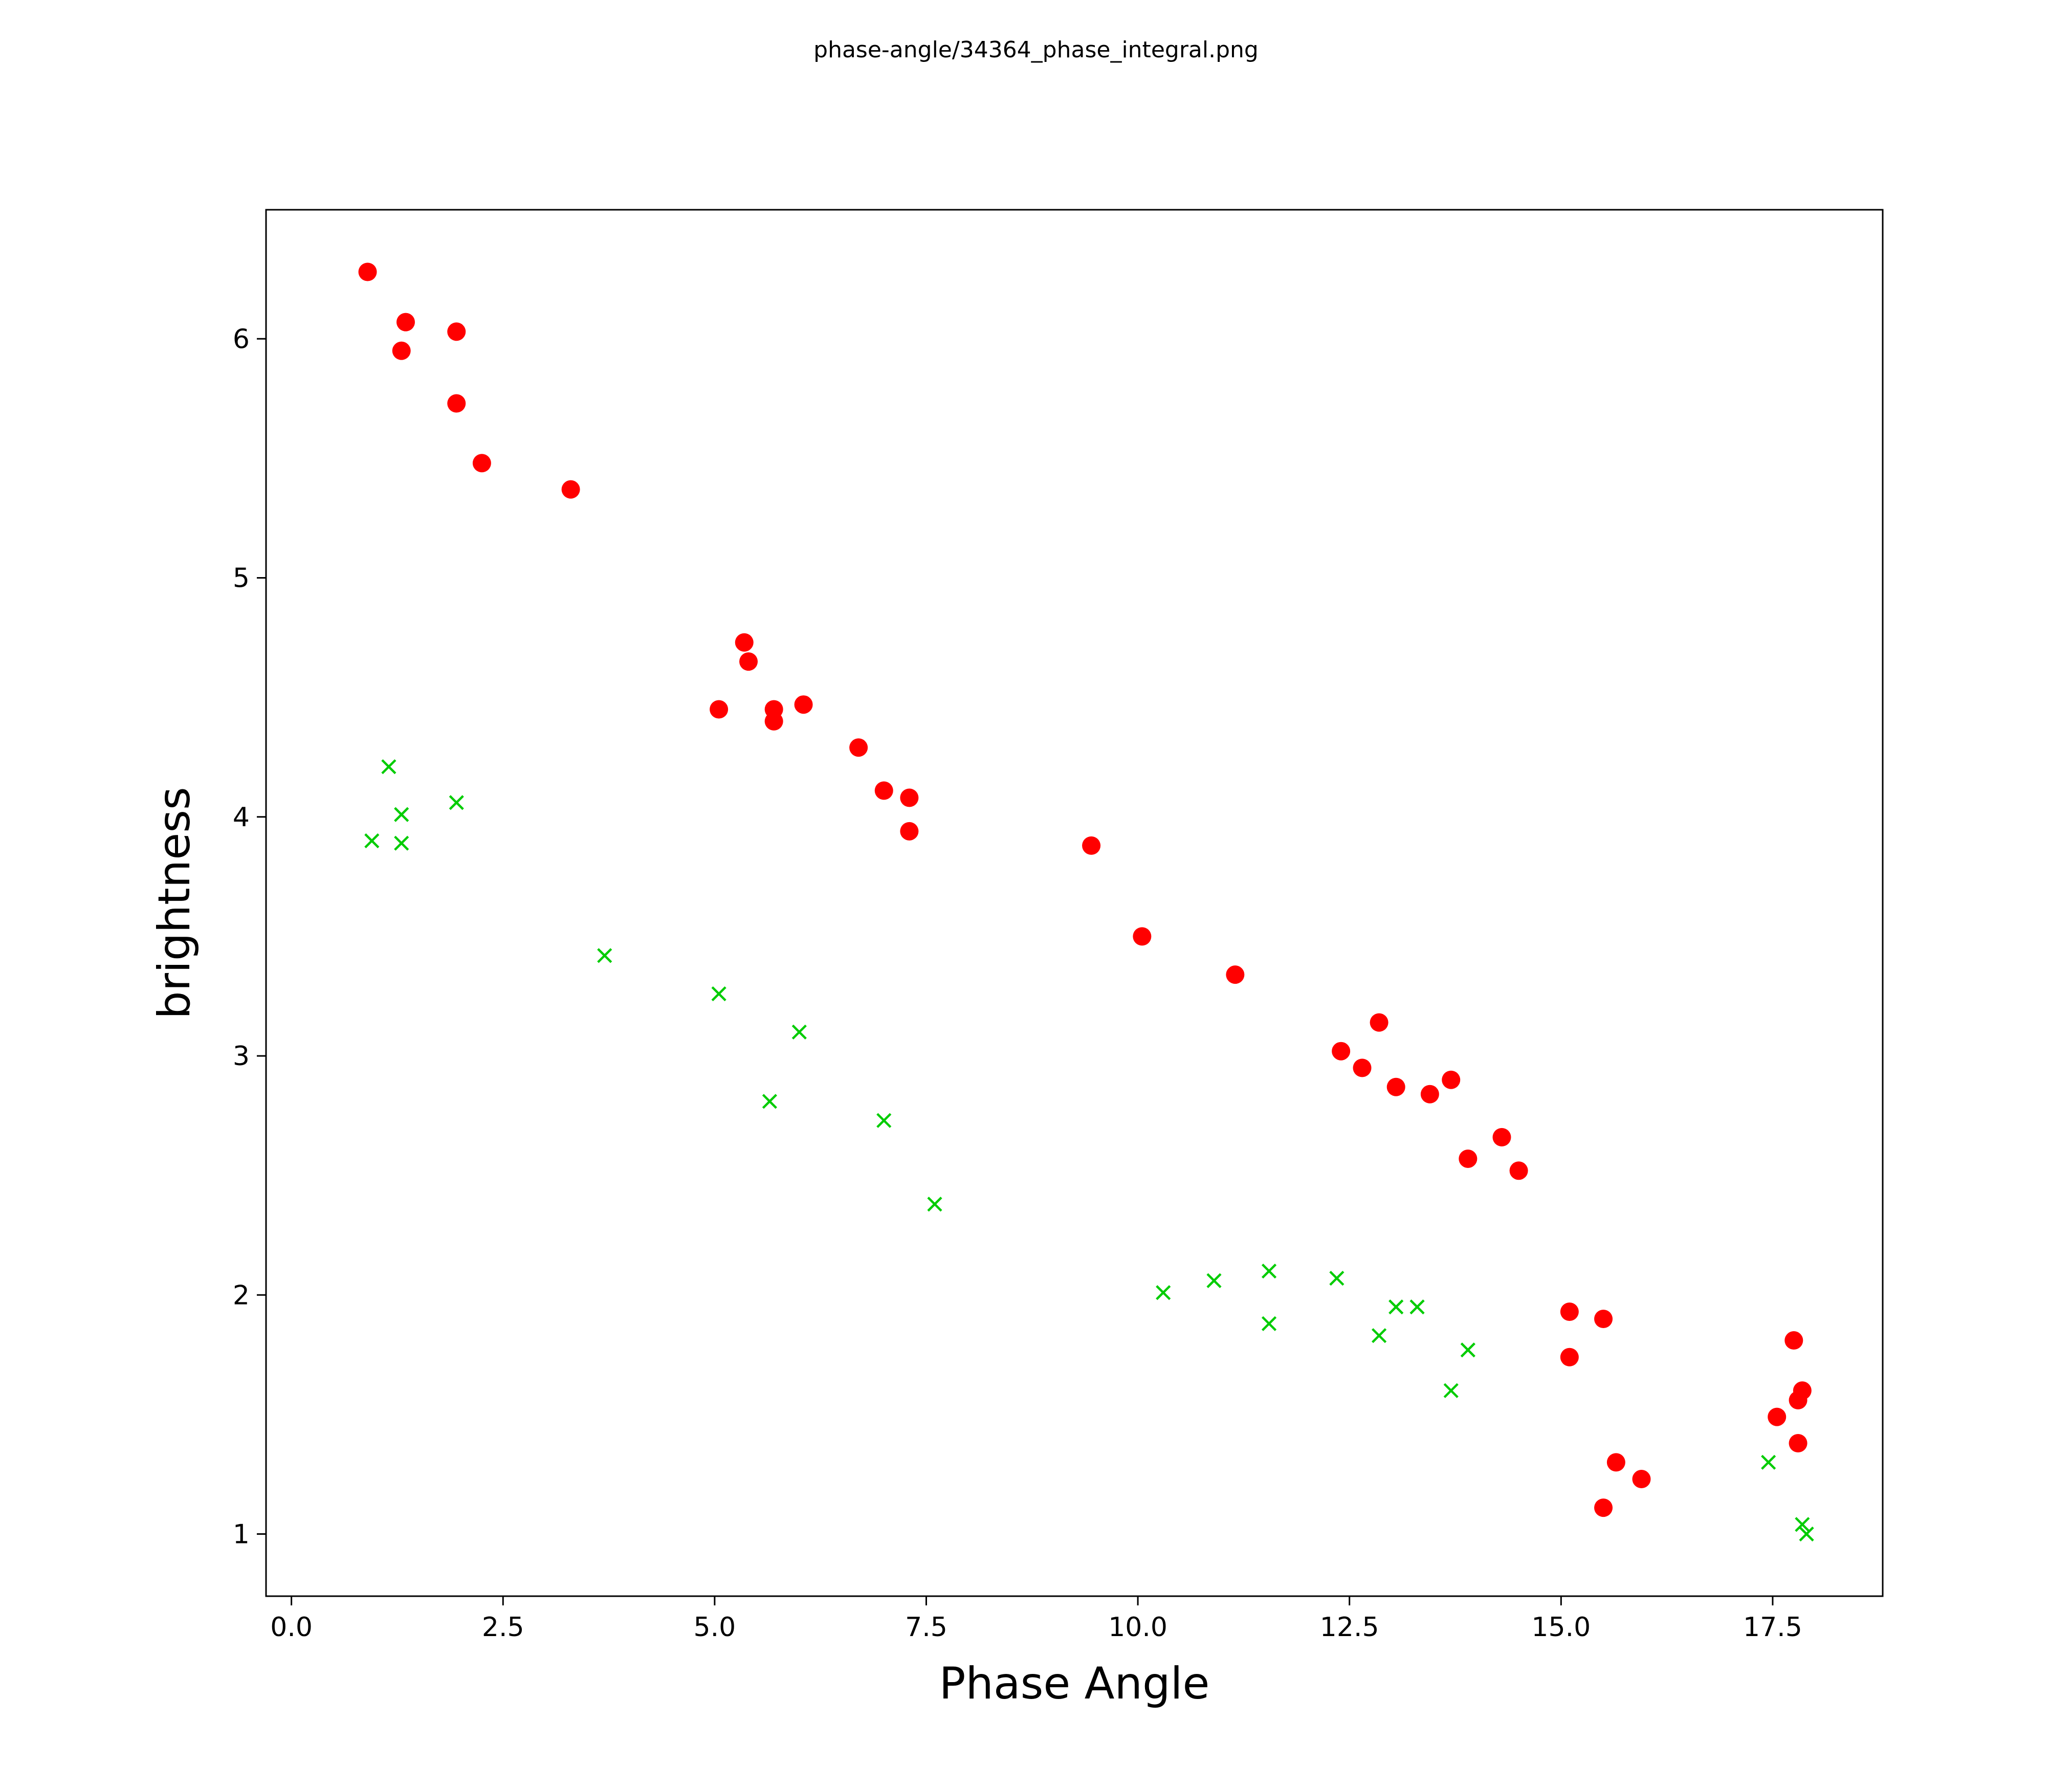 Image resolution: width=2072 pixels, height=1765 pixels. What do you see at coordinates (241, 1296) in the screenshot?
I see `y-tick-label: 2` at bounding box center [241, 1296].